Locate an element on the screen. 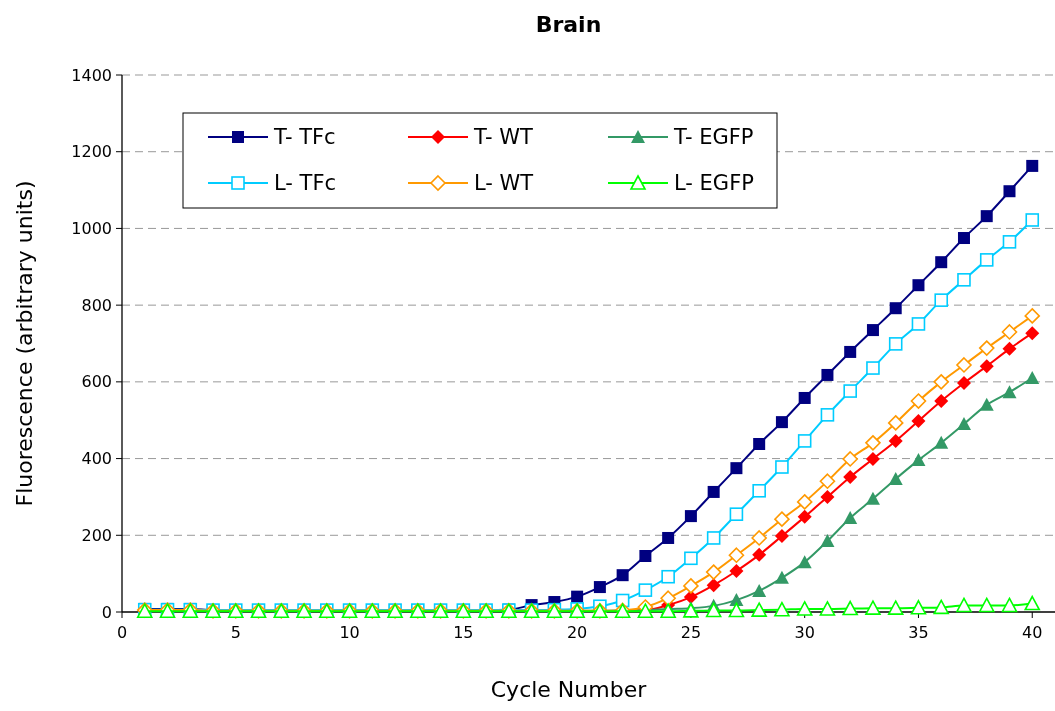  x-tick-label: 30 is located at coordinates (804, 632).